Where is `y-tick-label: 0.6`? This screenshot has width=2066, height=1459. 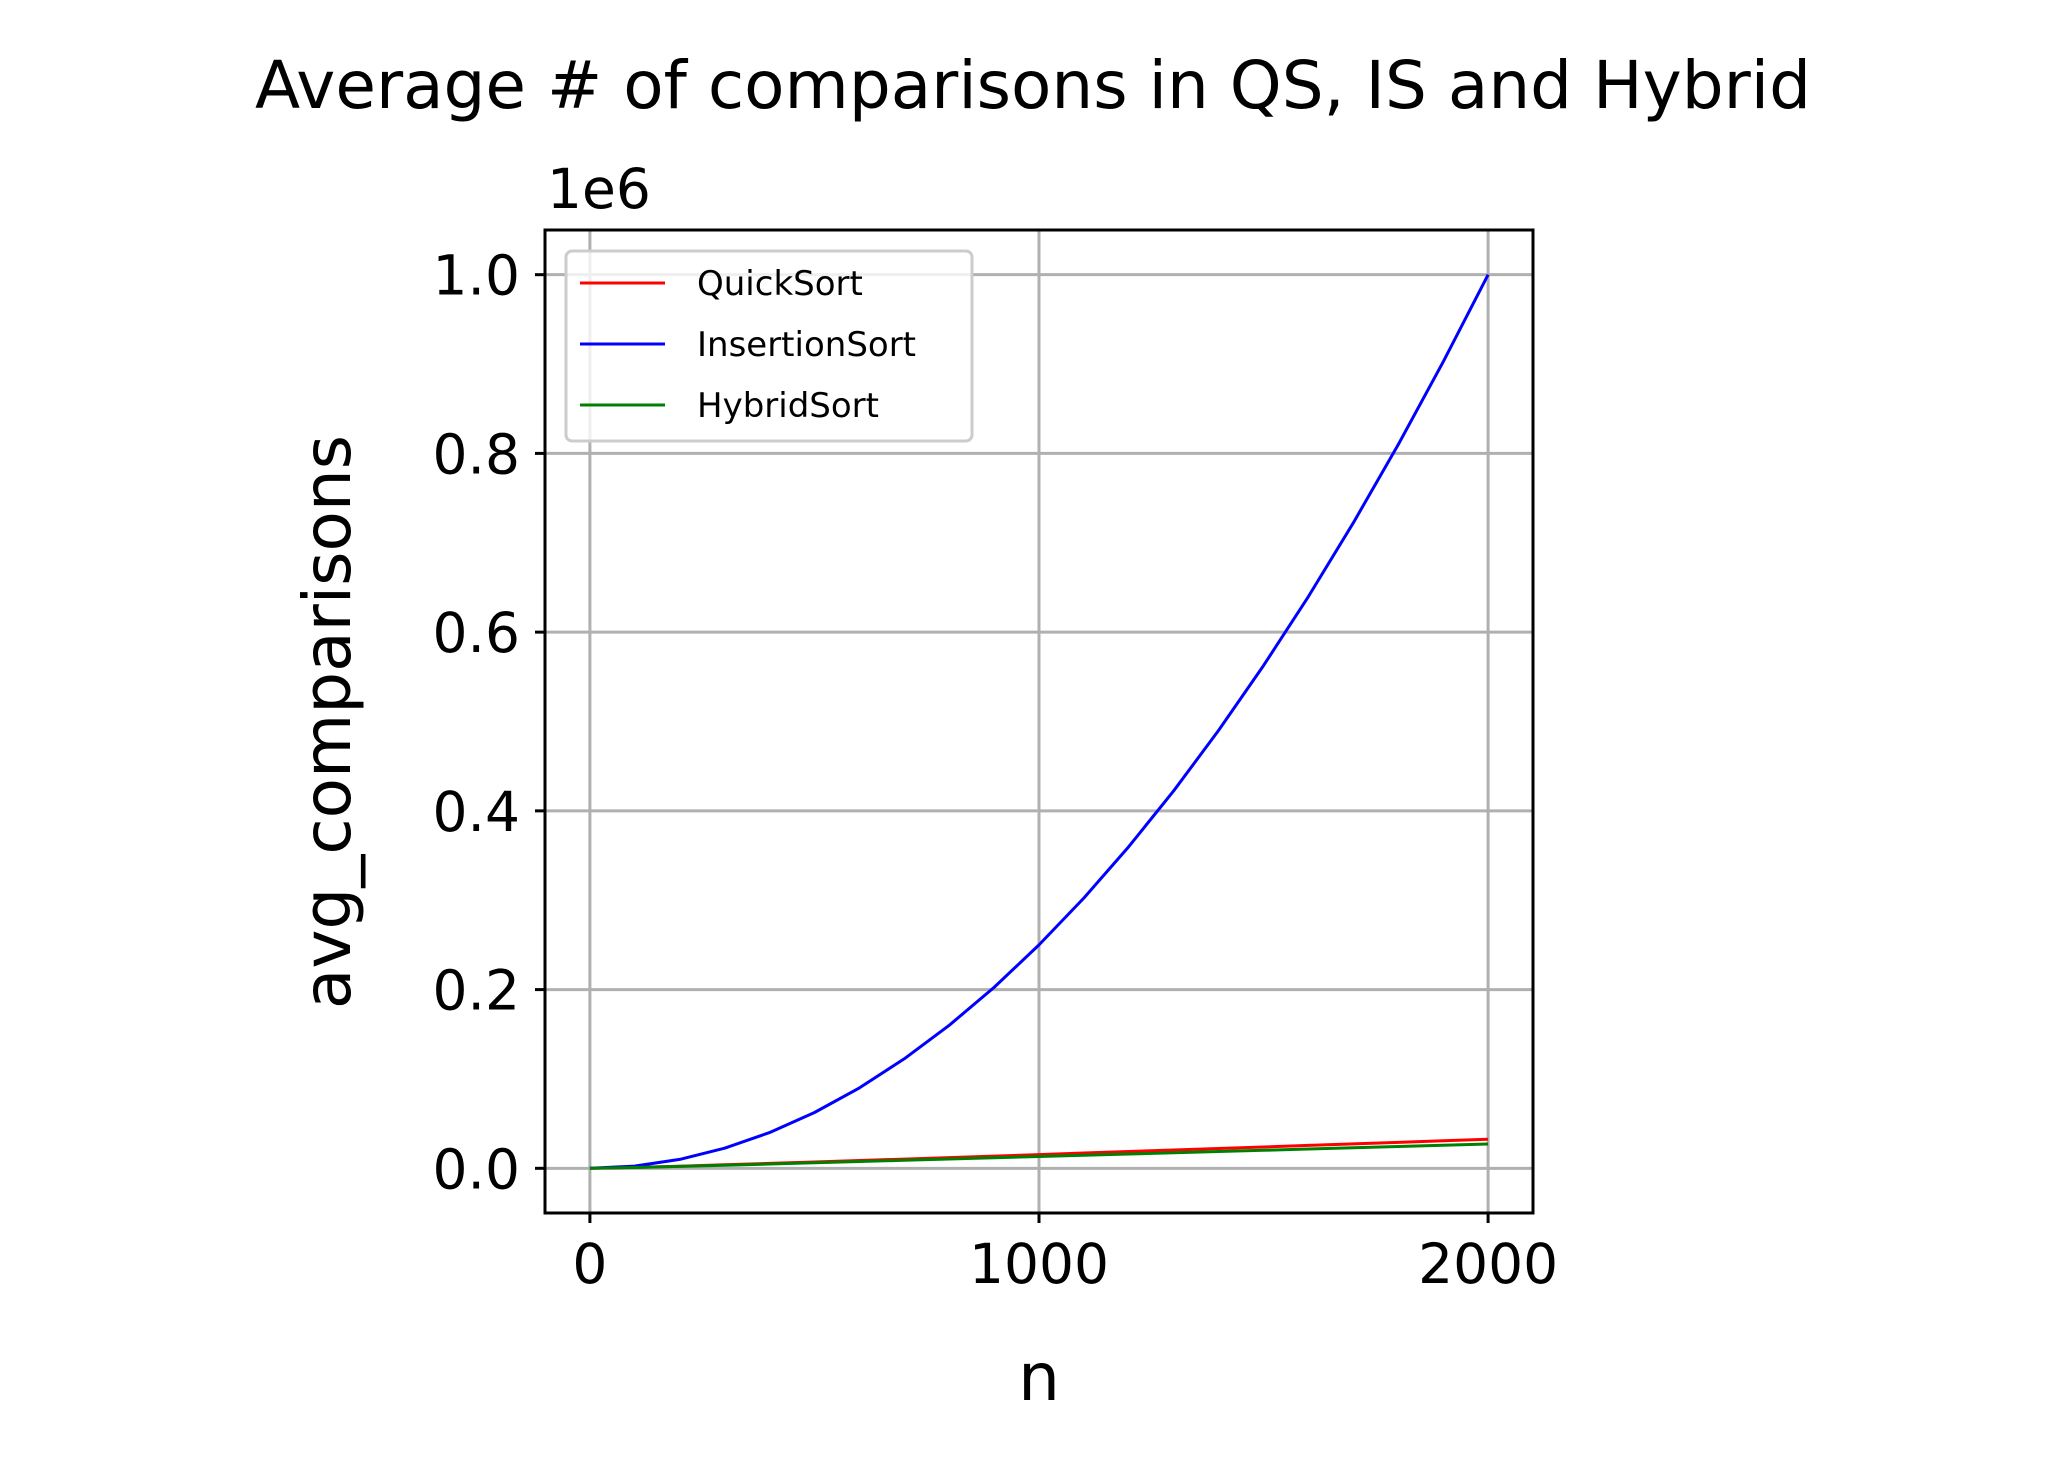 y-tick-label: 0.6 is located at coordinates (476, 633).